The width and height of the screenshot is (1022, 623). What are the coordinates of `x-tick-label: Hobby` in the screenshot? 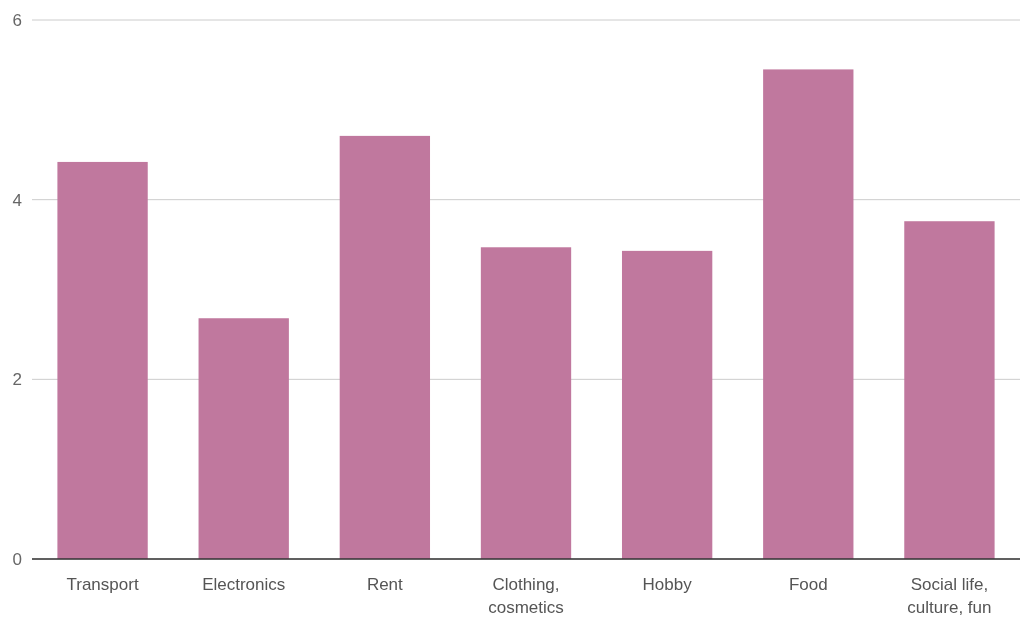 It's located at (667, 584).